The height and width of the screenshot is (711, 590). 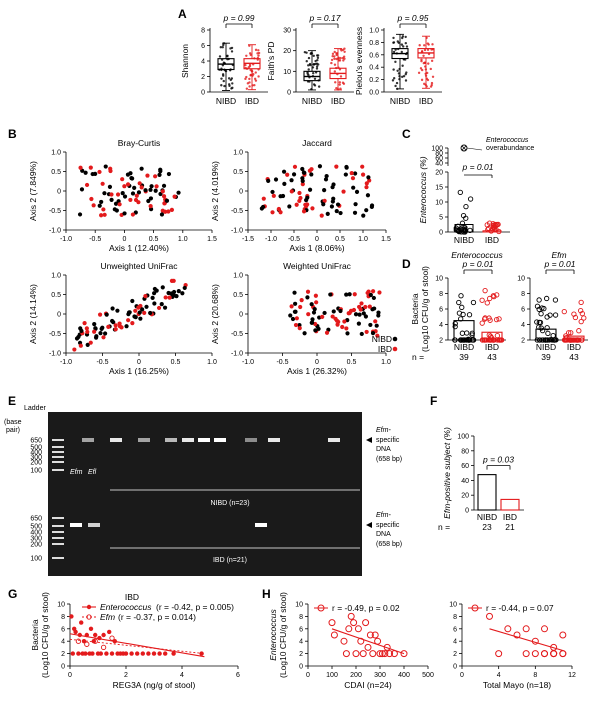 I want to click on y-axis-label-1: Enterococcus, so click(x=273, y=635).